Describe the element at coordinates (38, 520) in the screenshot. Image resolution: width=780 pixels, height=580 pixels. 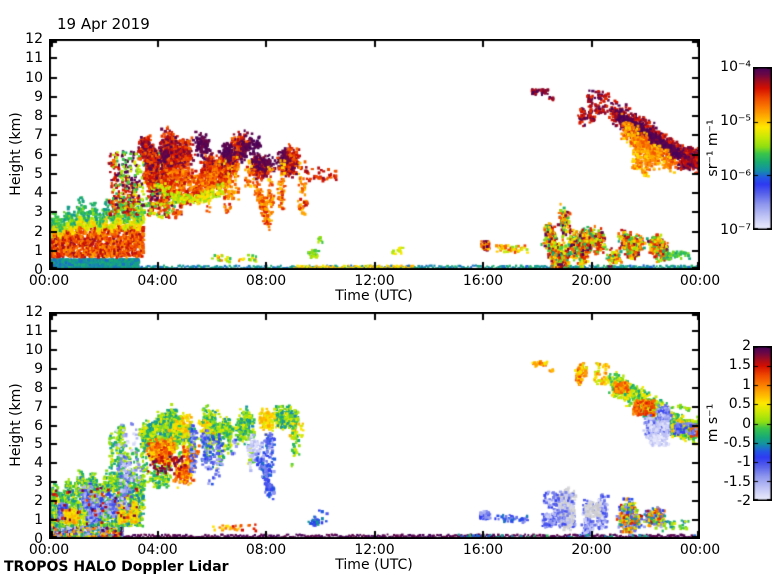
I see `p2-ytick-label: 1` at that location.